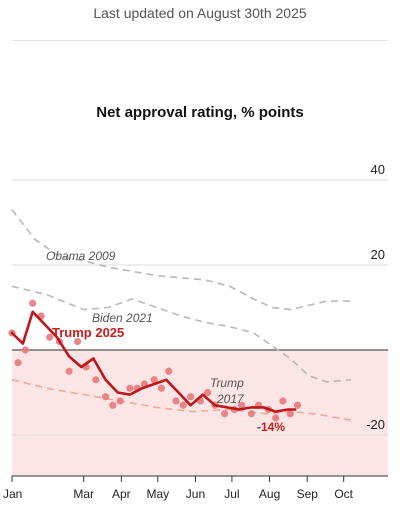 The width and height of the screenshot is (400, 515). I want to click on annotation-obama: Obama 2009, so click(81, 256).